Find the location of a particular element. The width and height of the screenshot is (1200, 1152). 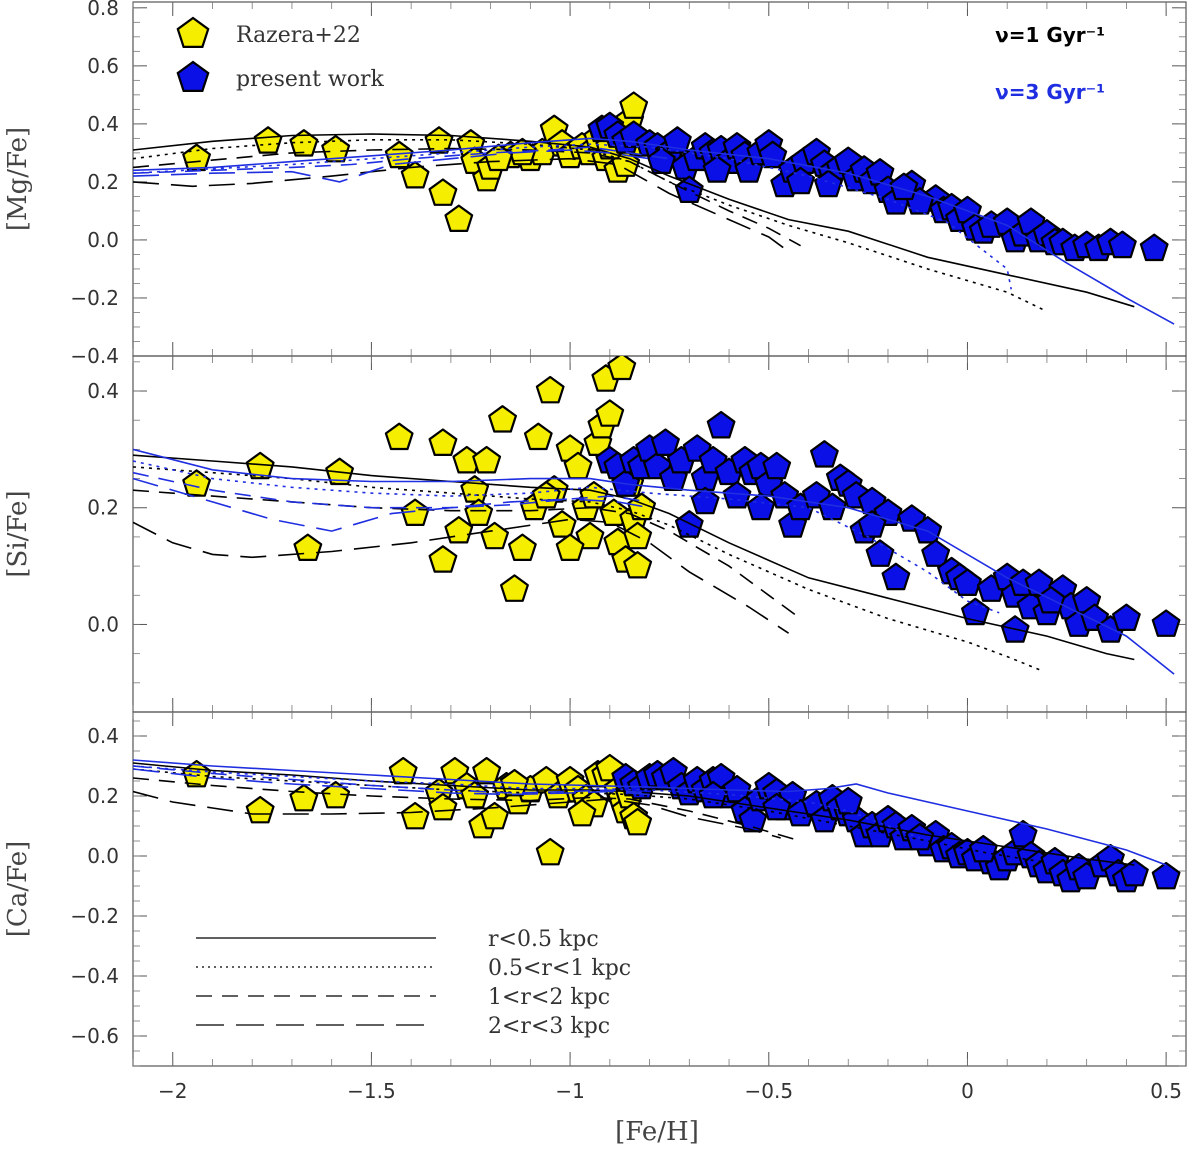

legend-marker-razera is located at coordinates (193, 32).